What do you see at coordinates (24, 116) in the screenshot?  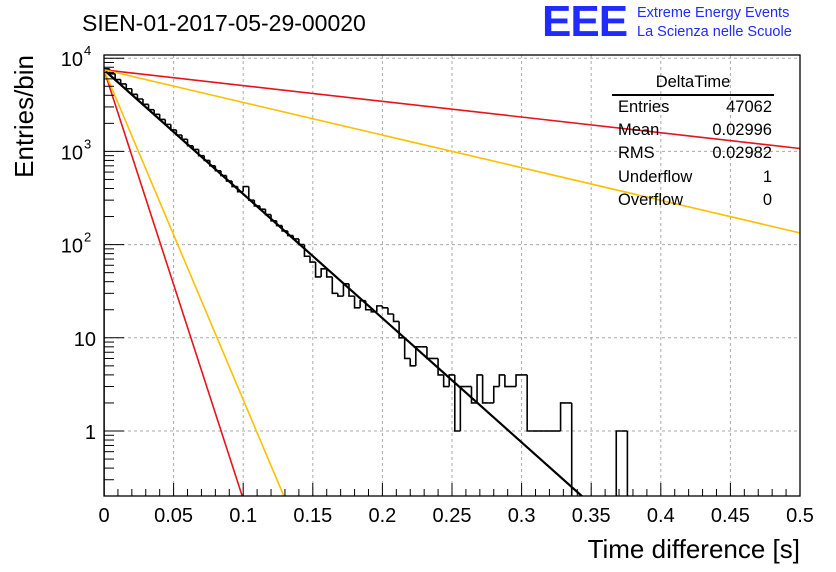 I see `y-axis-label: Entries/bin` at bounding box center [24, 116].